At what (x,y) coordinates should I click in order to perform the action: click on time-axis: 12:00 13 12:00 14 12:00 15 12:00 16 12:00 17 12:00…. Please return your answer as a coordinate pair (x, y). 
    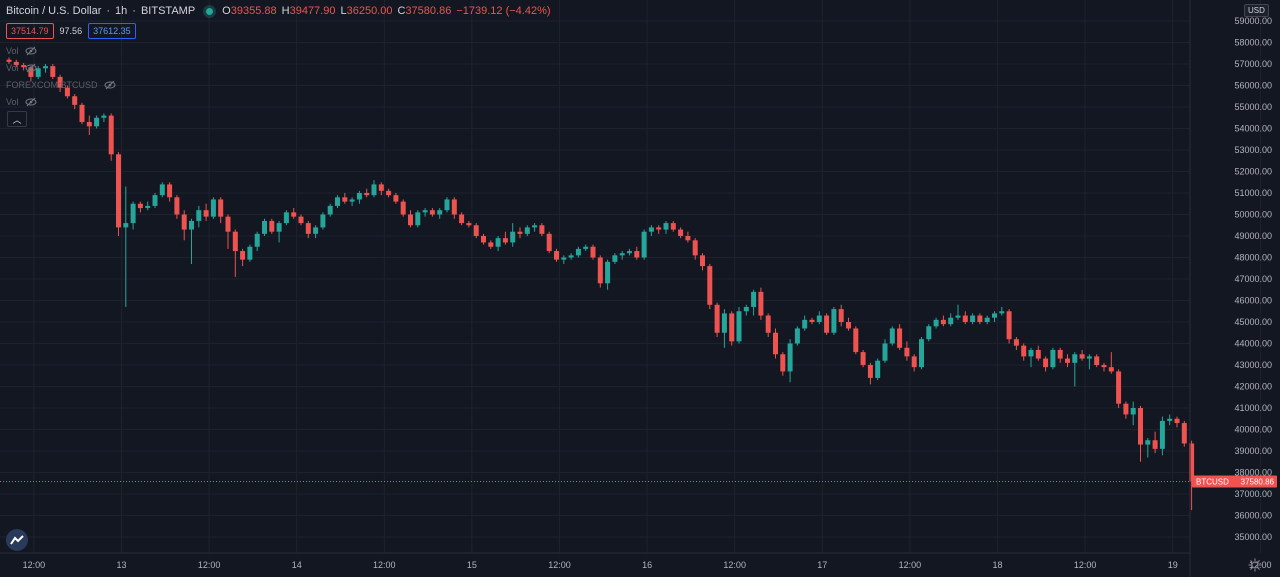
    Looking at the image, I should click on (640, 561).